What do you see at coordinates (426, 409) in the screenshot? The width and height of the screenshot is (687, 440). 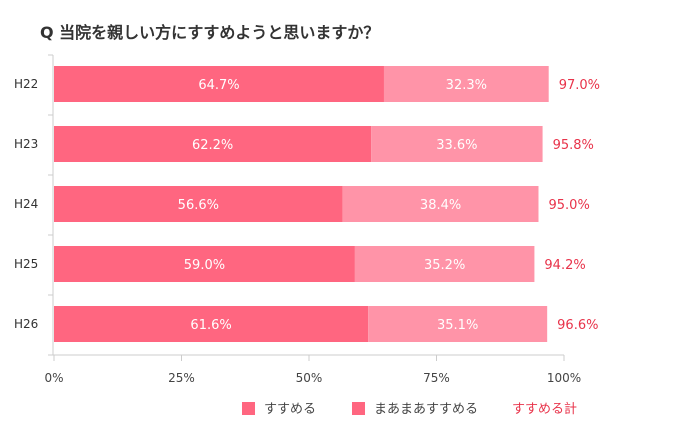 I see `legend-label: まあまあすすめる` at bounding box center [426, 409].